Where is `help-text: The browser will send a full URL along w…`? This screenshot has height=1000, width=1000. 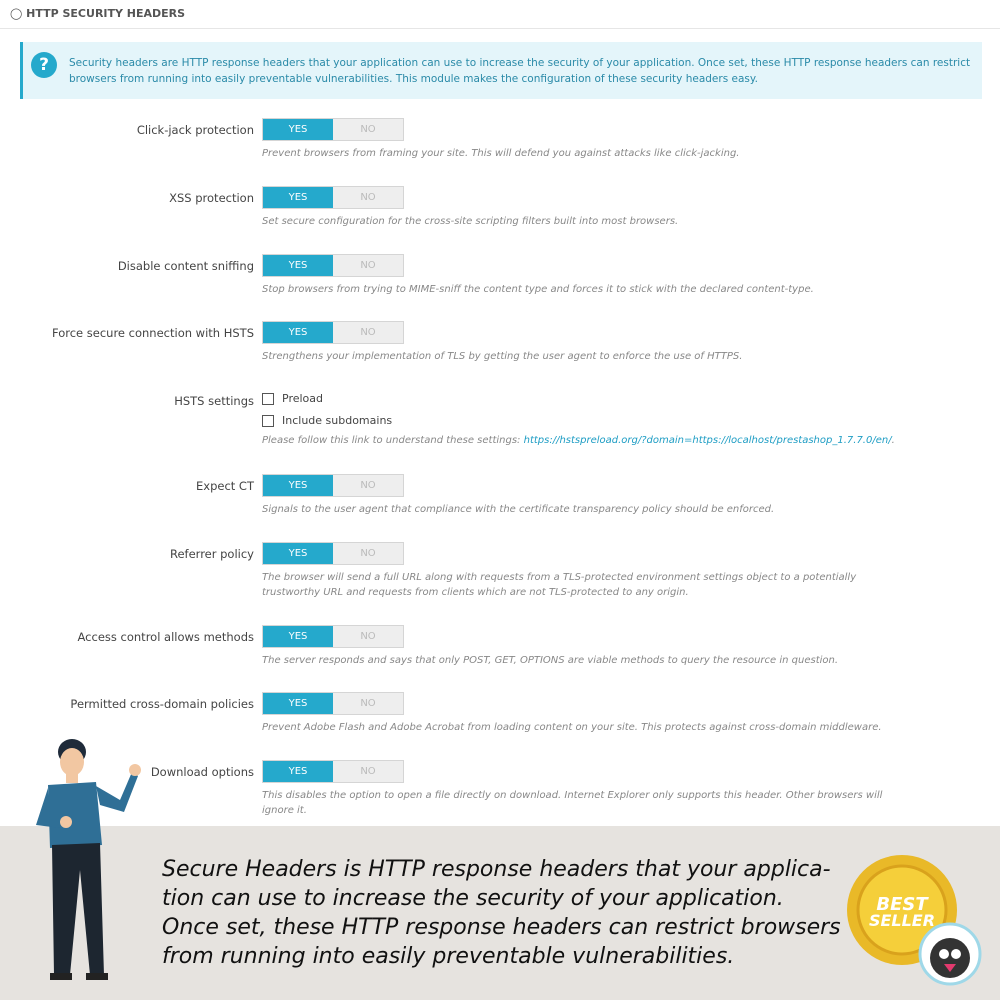 help-text: The browser will send a full URL along w… is located at coordinates (559, 585).